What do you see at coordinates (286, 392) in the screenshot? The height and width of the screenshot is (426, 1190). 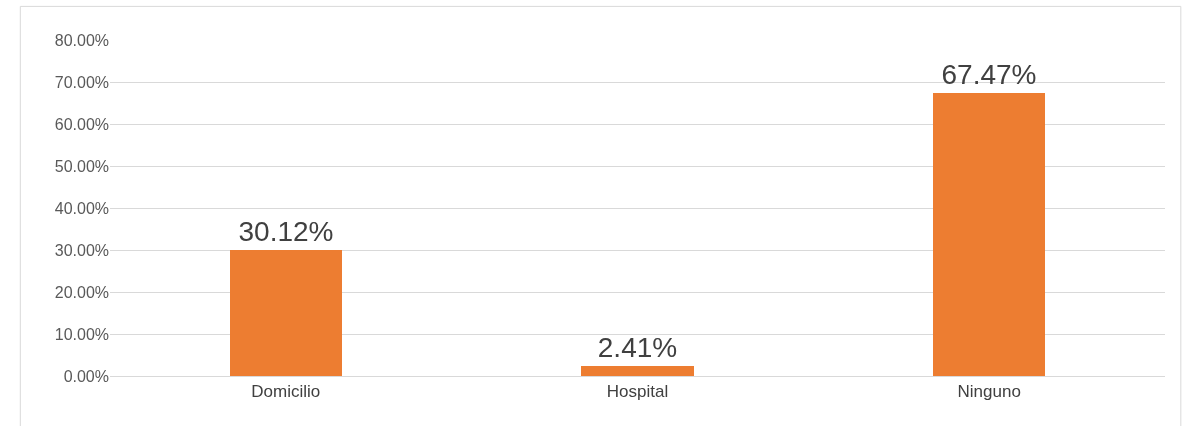 I see `x-tick-label: Domicilio` at bounding box center [286, 392].